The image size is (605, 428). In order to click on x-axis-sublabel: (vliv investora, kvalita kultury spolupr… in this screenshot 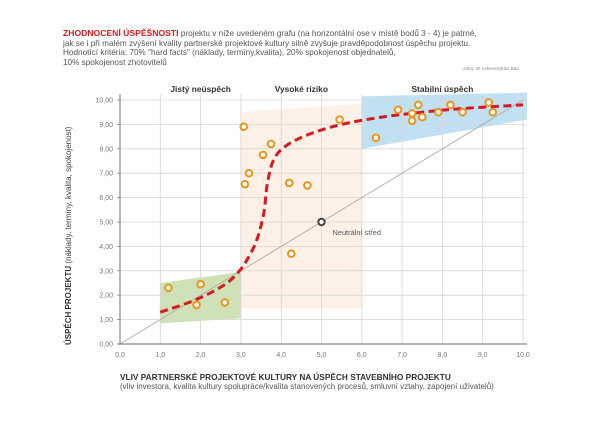, I will do `click(307, 386)`.